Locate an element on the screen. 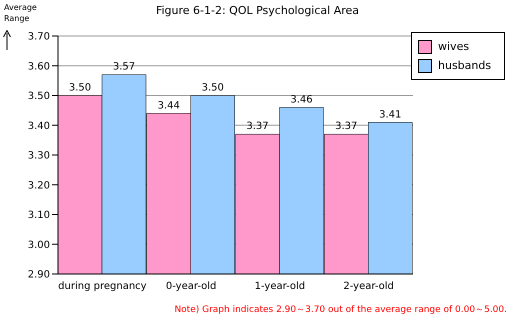  y-tick-label: 3.70 is located at coordinates (39, 37).